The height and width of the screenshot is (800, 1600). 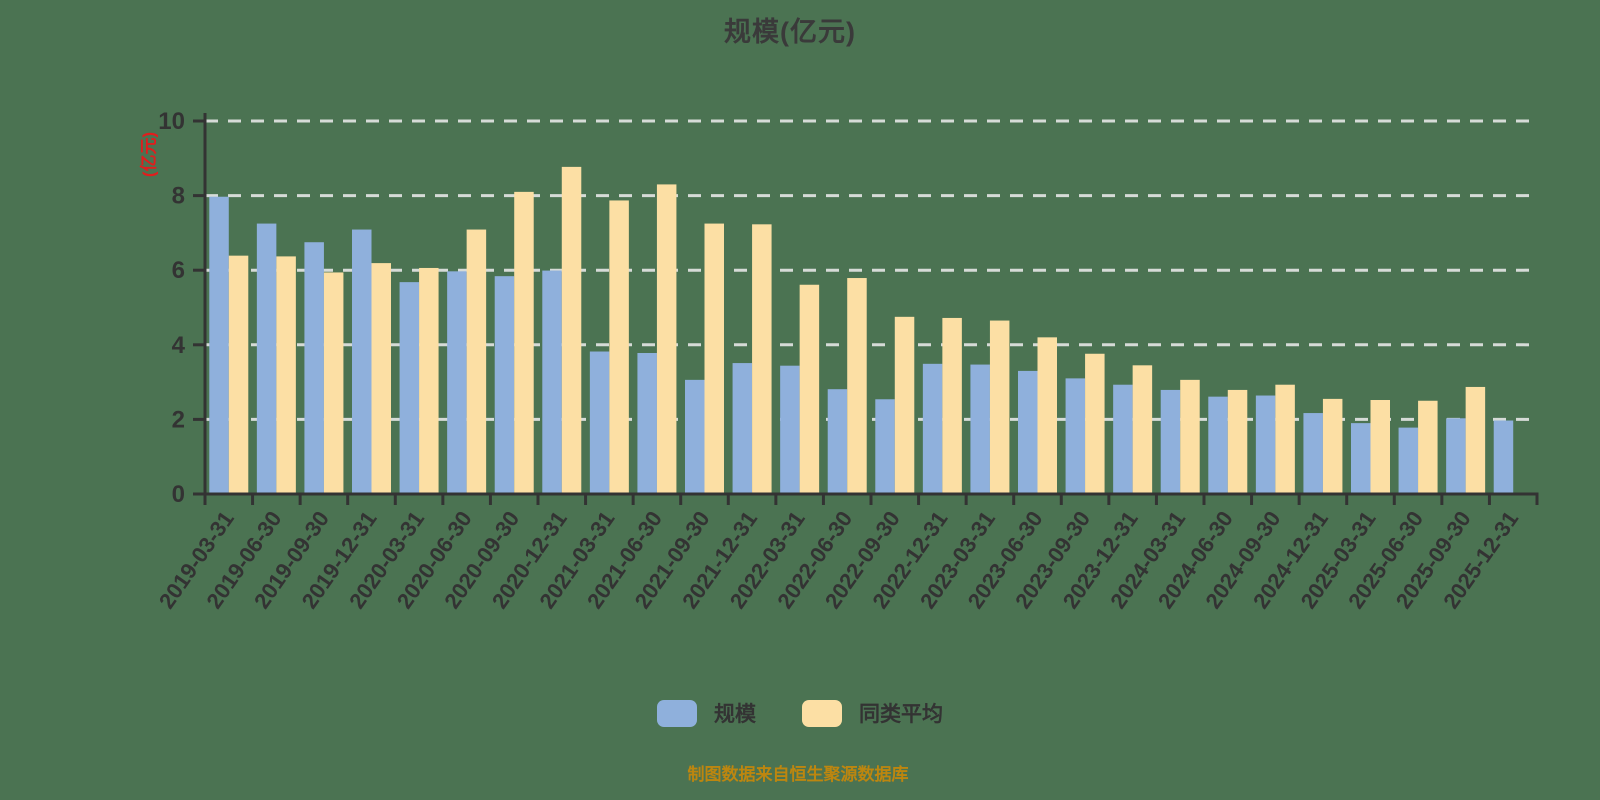 I want to click on svg-text: 6, so click(x=178, y=270).